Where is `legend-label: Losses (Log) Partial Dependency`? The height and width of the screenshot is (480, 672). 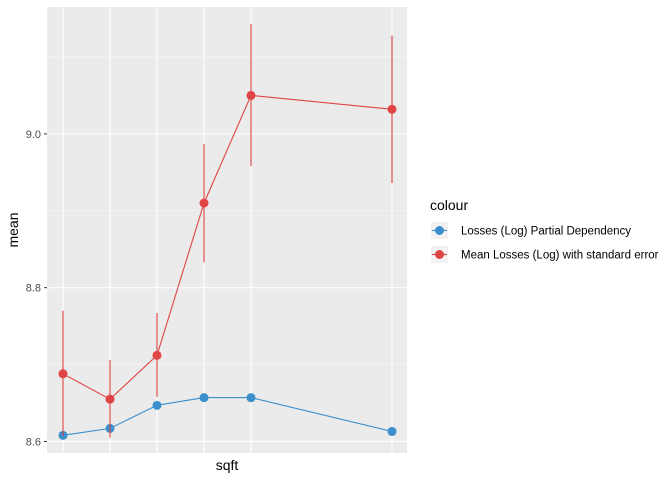 legend-label: Losses (Log) Partial Dependency is located at coordinates (546, 232).